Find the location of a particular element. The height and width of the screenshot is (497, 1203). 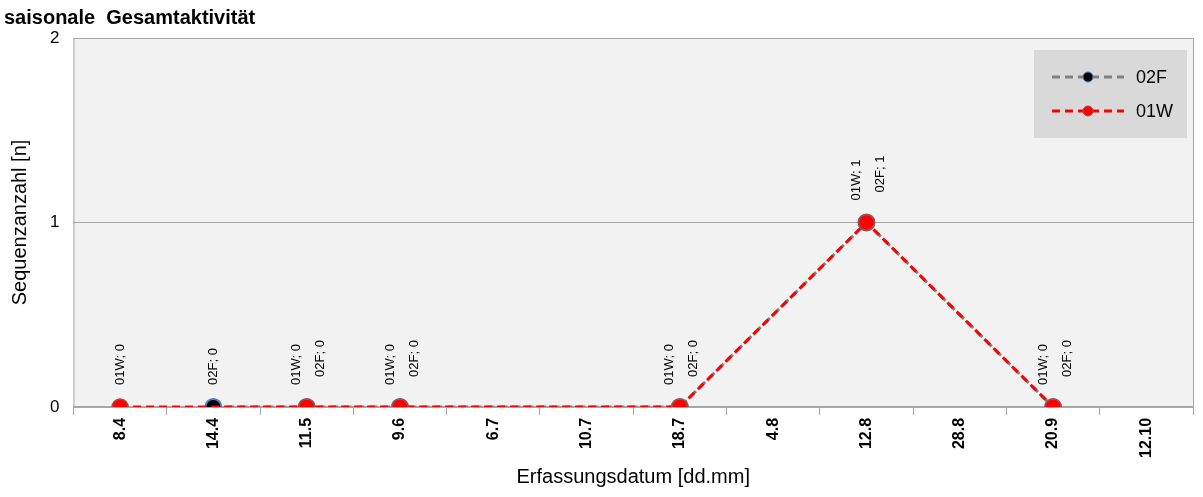

data-label: 02F; 1 is located at coordinates (880, 174).